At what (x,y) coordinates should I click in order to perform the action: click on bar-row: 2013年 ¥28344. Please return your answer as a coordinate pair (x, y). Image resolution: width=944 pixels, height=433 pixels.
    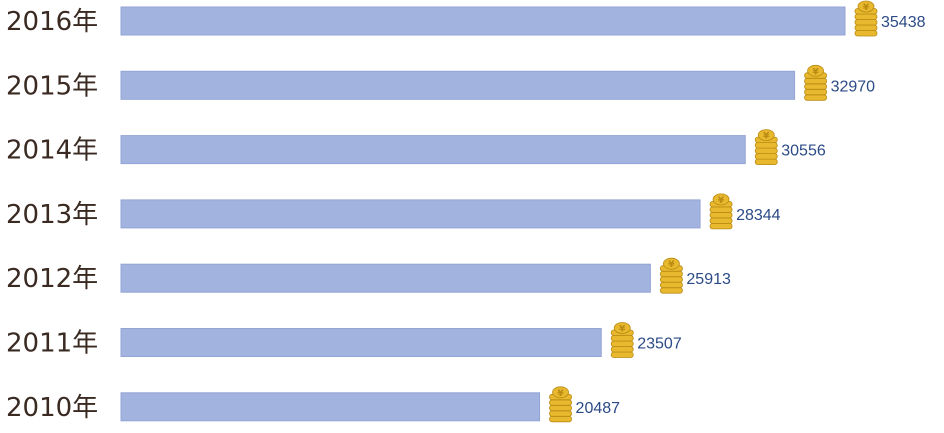
    Looking at the image, I should click on (393, 211).